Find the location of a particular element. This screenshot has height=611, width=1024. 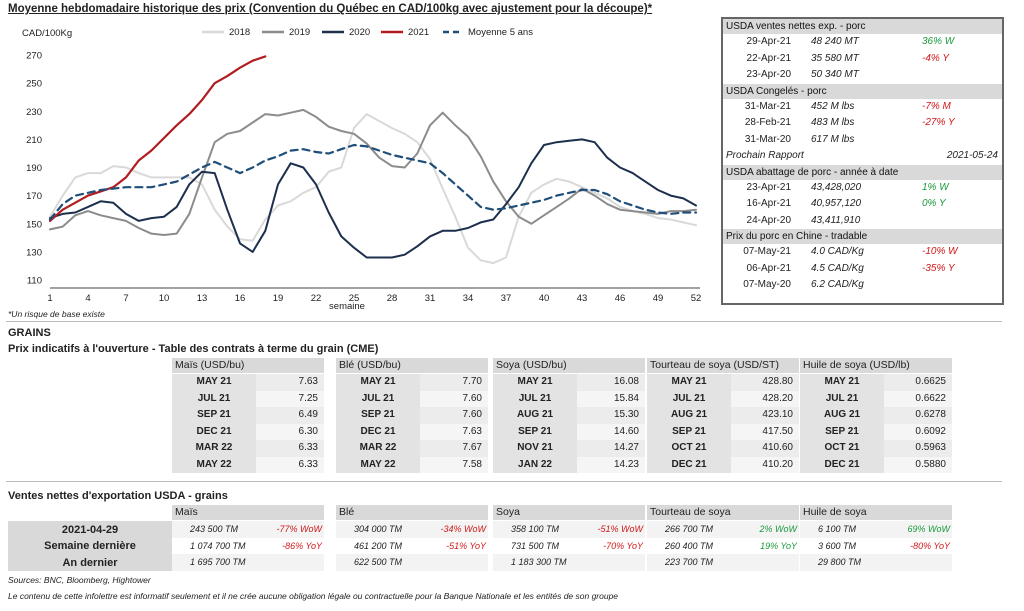

exports-column-header: Tourteau de soya is located at coordinates (723, 512).